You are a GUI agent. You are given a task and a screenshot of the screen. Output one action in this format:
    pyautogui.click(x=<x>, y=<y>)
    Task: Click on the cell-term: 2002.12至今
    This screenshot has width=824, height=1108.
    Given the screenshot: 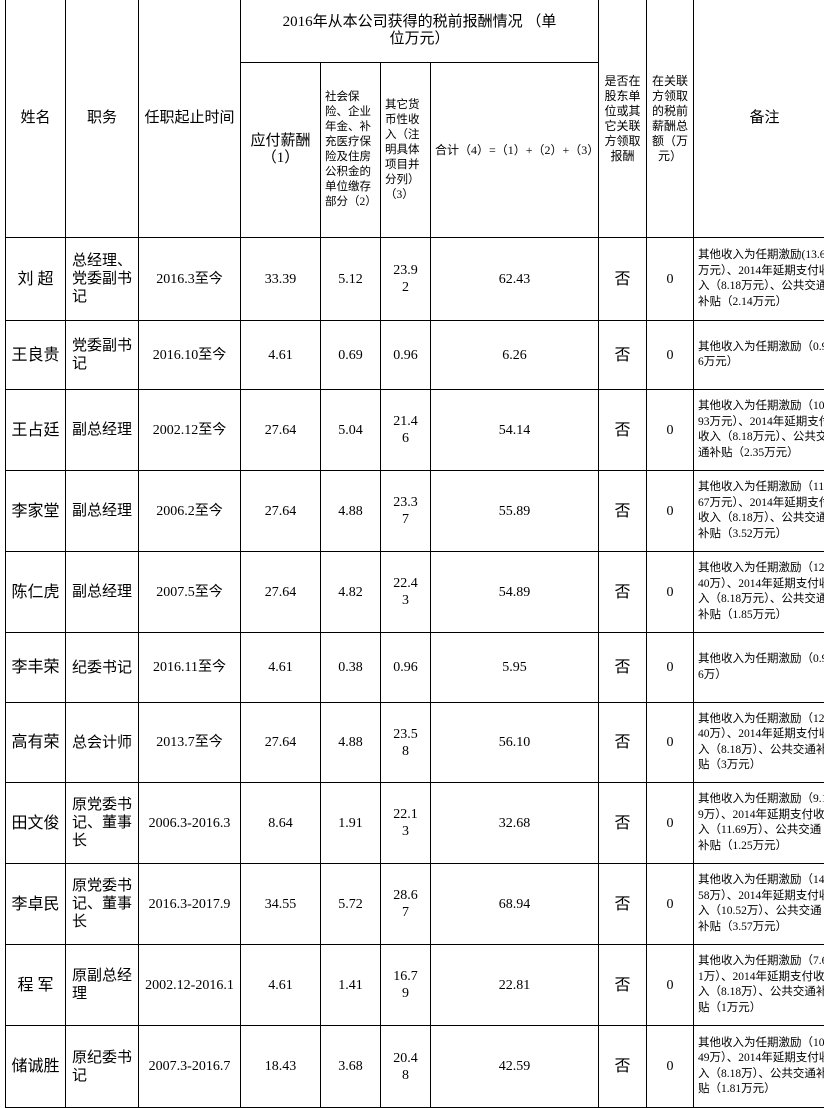 What is the action you would take?
    pyautogui.click(x=190, y=430)
    